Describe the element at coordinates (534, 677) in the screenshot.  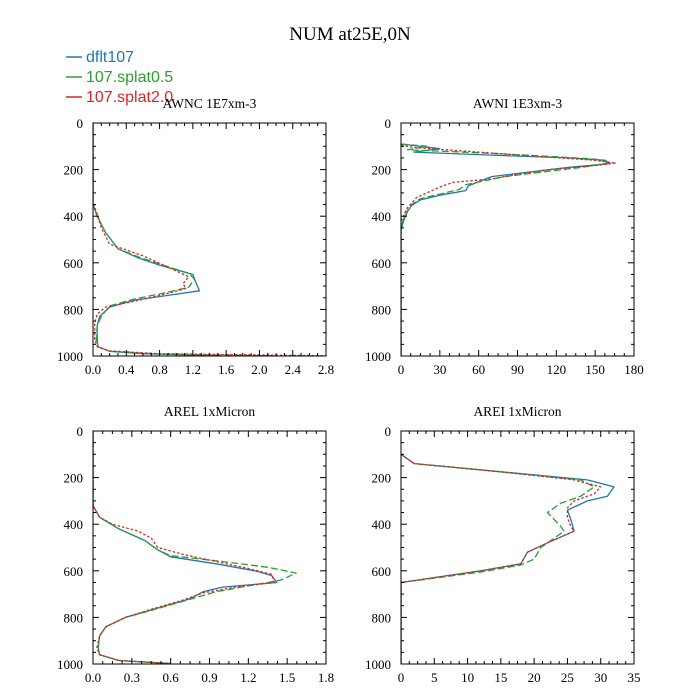
I see `x-tick-label: 20` at that location.